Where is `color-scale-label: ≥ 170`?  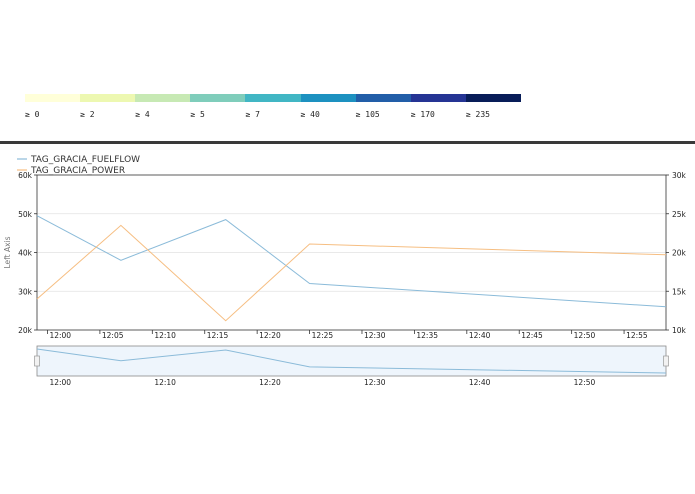 color-scale-label: ≥ 170 is located at coordinates (422, 114).